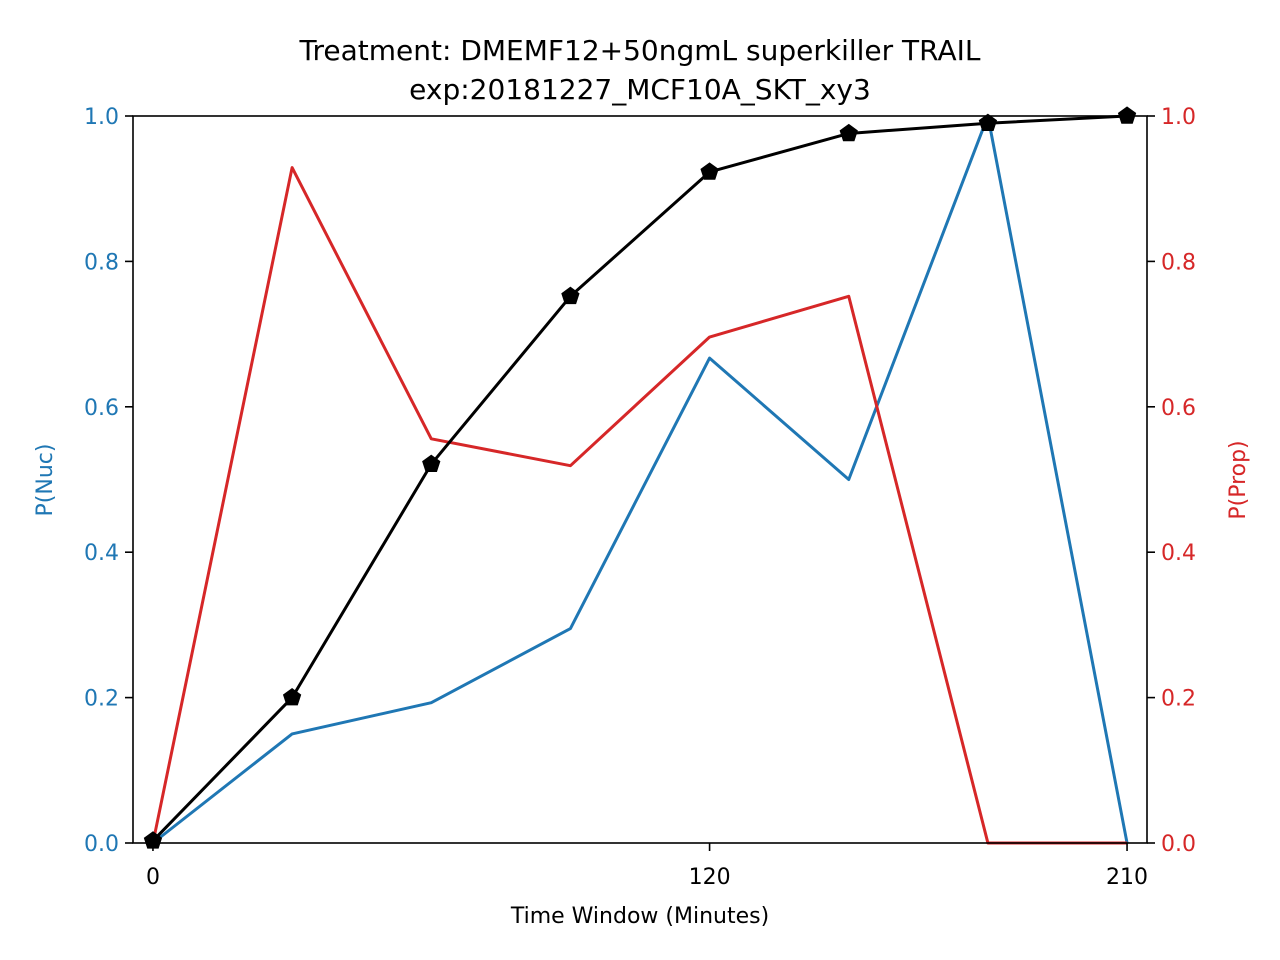 This screenshot has width=1280, height=960. What do you see at coordinates (101, 408) in the screenshot?
I see `left-y-tick-label: 0.6` at bounding box center [101, 408].